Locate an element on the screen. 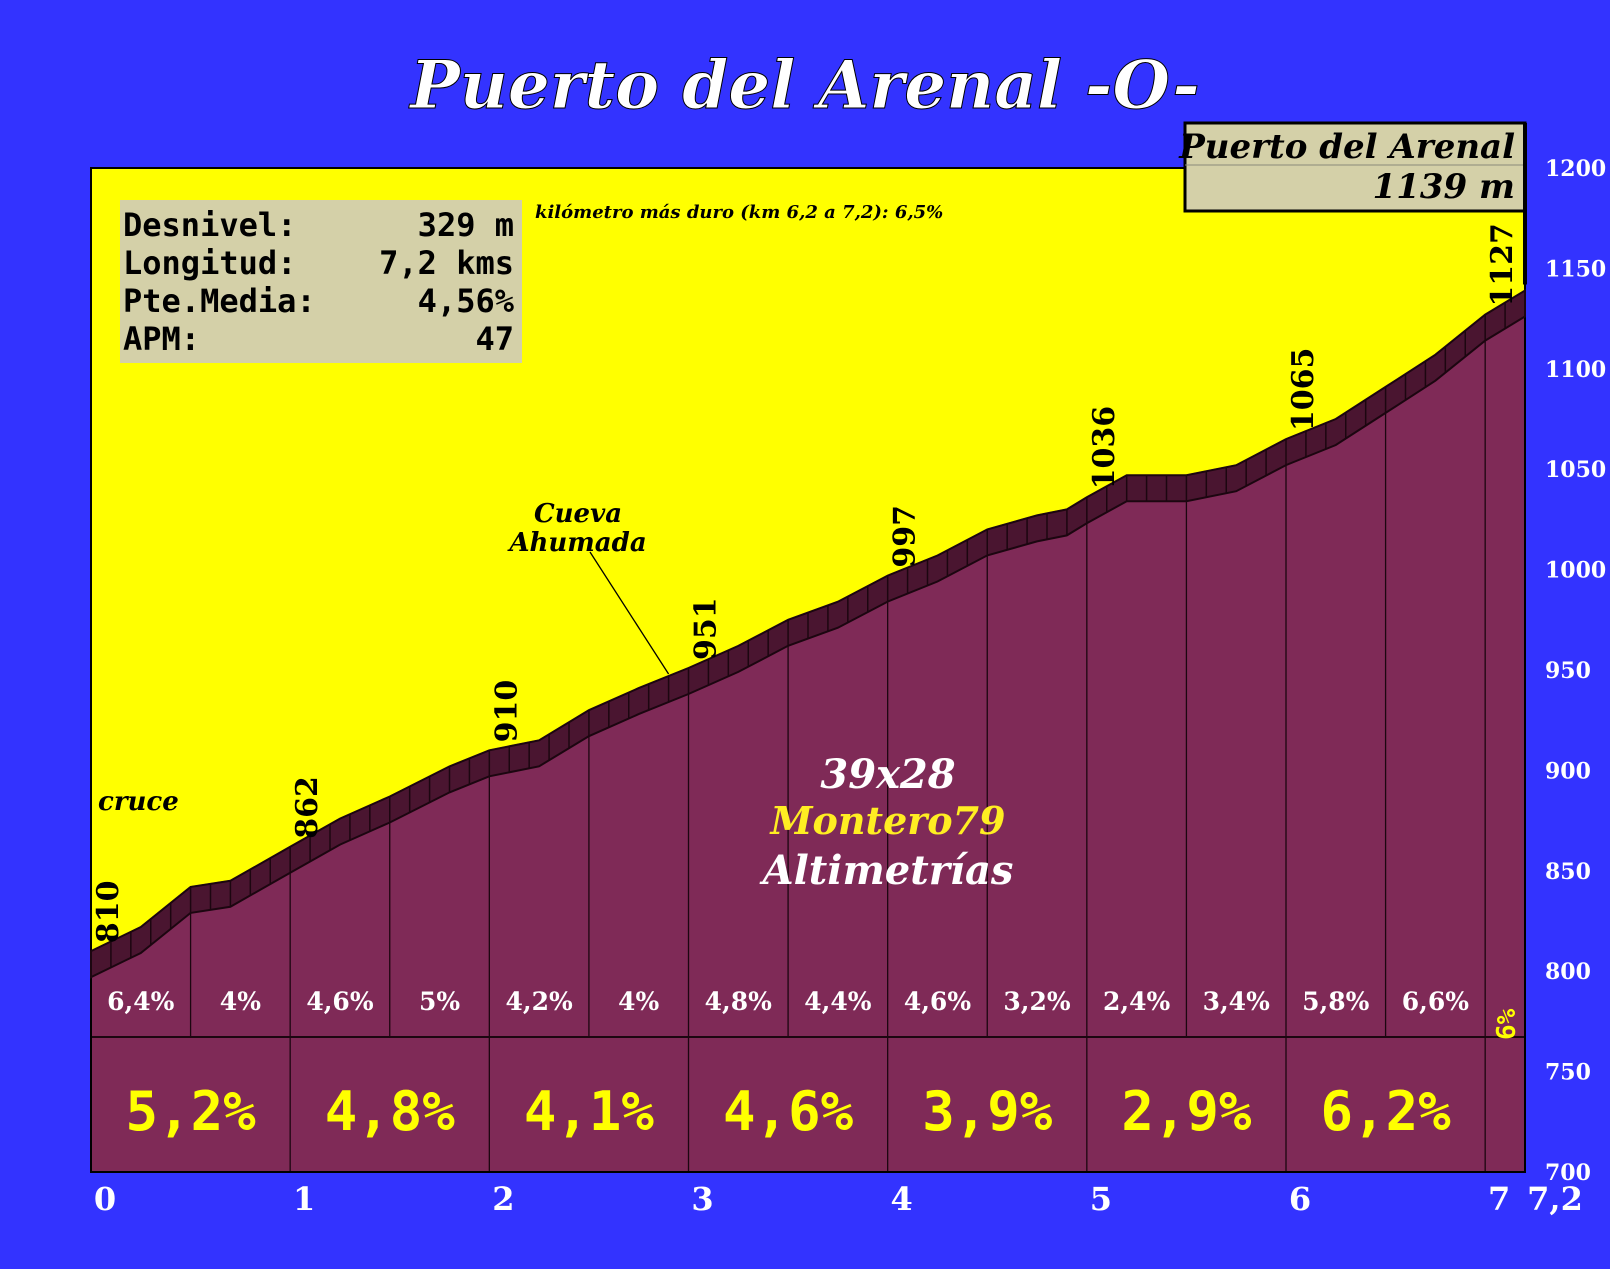 The height and width of the screenshot is (1269, 1610). stats-box-bg is located at coordinates (321, 281).